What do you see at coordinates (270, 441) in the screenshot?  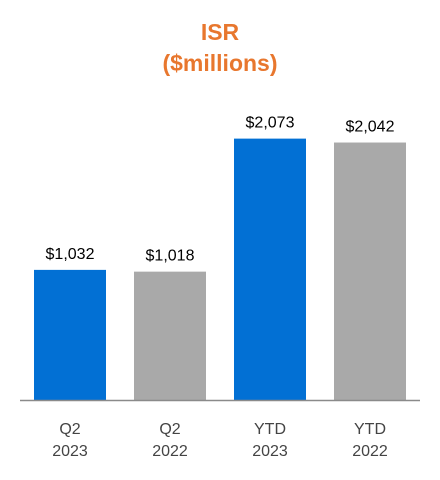 I see `category-label-2: YTD 2023` at bounding box center [270, 441].